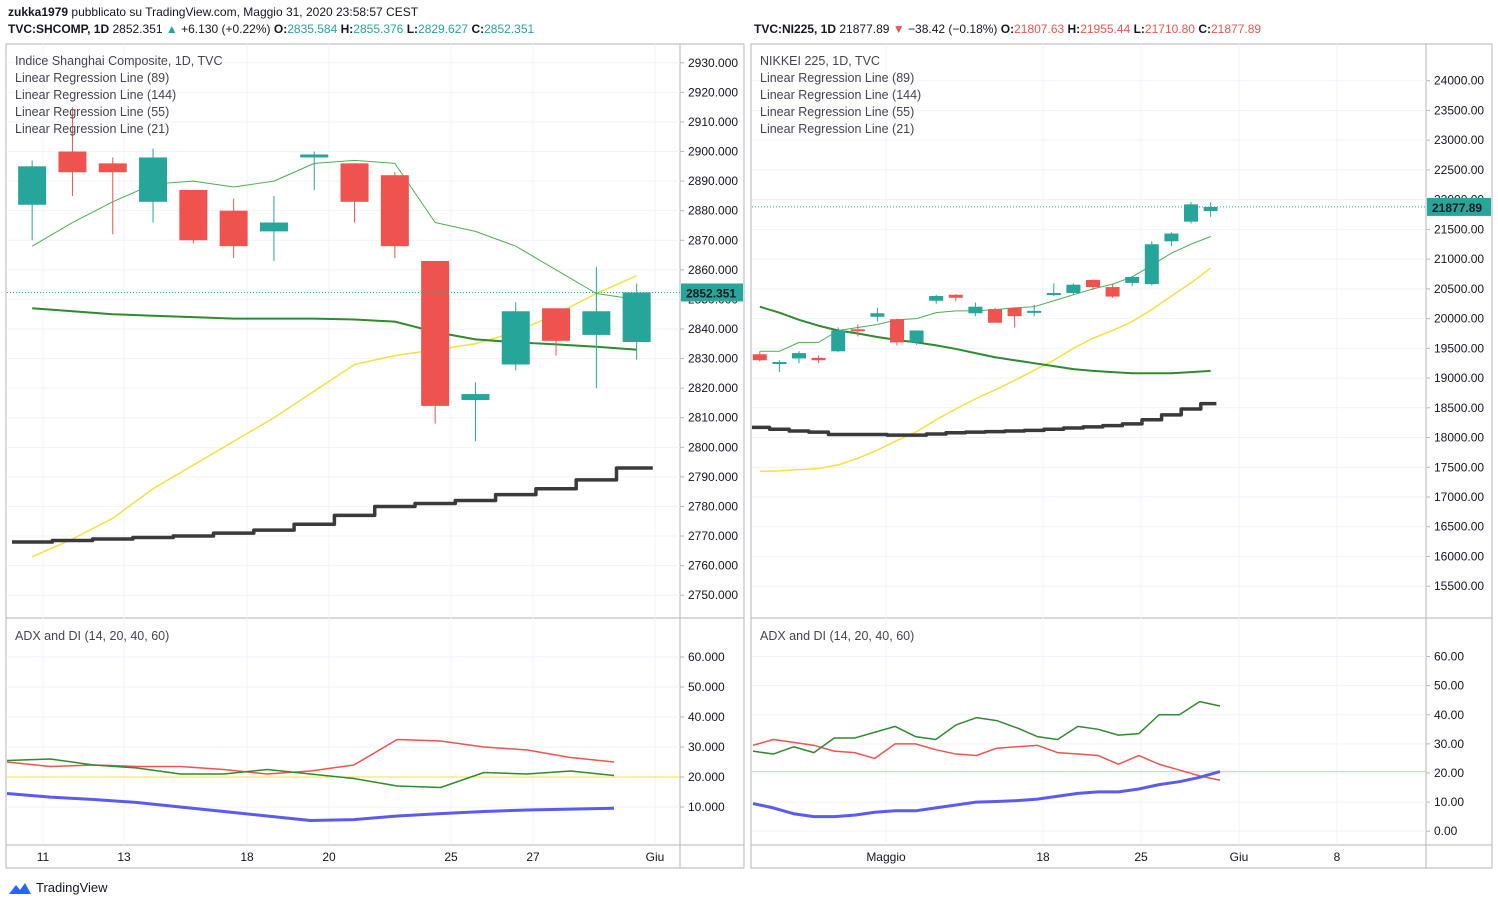 This screenshot has height=908, width=1498. I want to click on right-y-tick-label: 17500.00, so click(1459, 467).